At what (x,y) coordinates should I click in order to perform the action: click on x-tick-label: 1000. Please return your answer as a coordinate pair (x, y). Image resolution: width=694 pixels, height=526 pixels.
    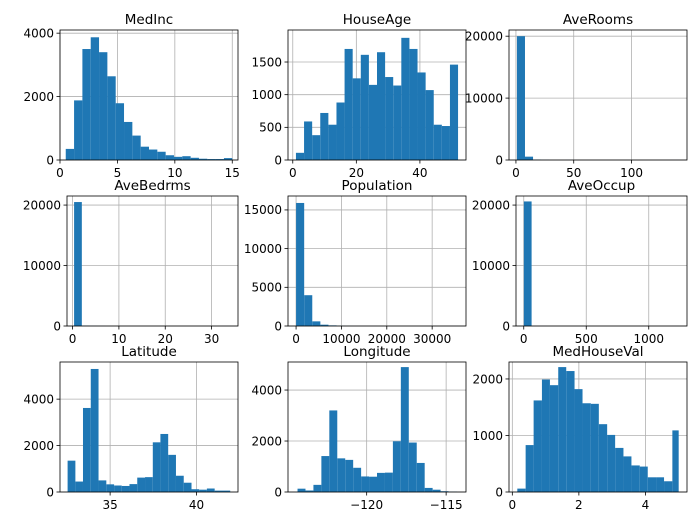
    Looking at the image, I should click on (648, 339).